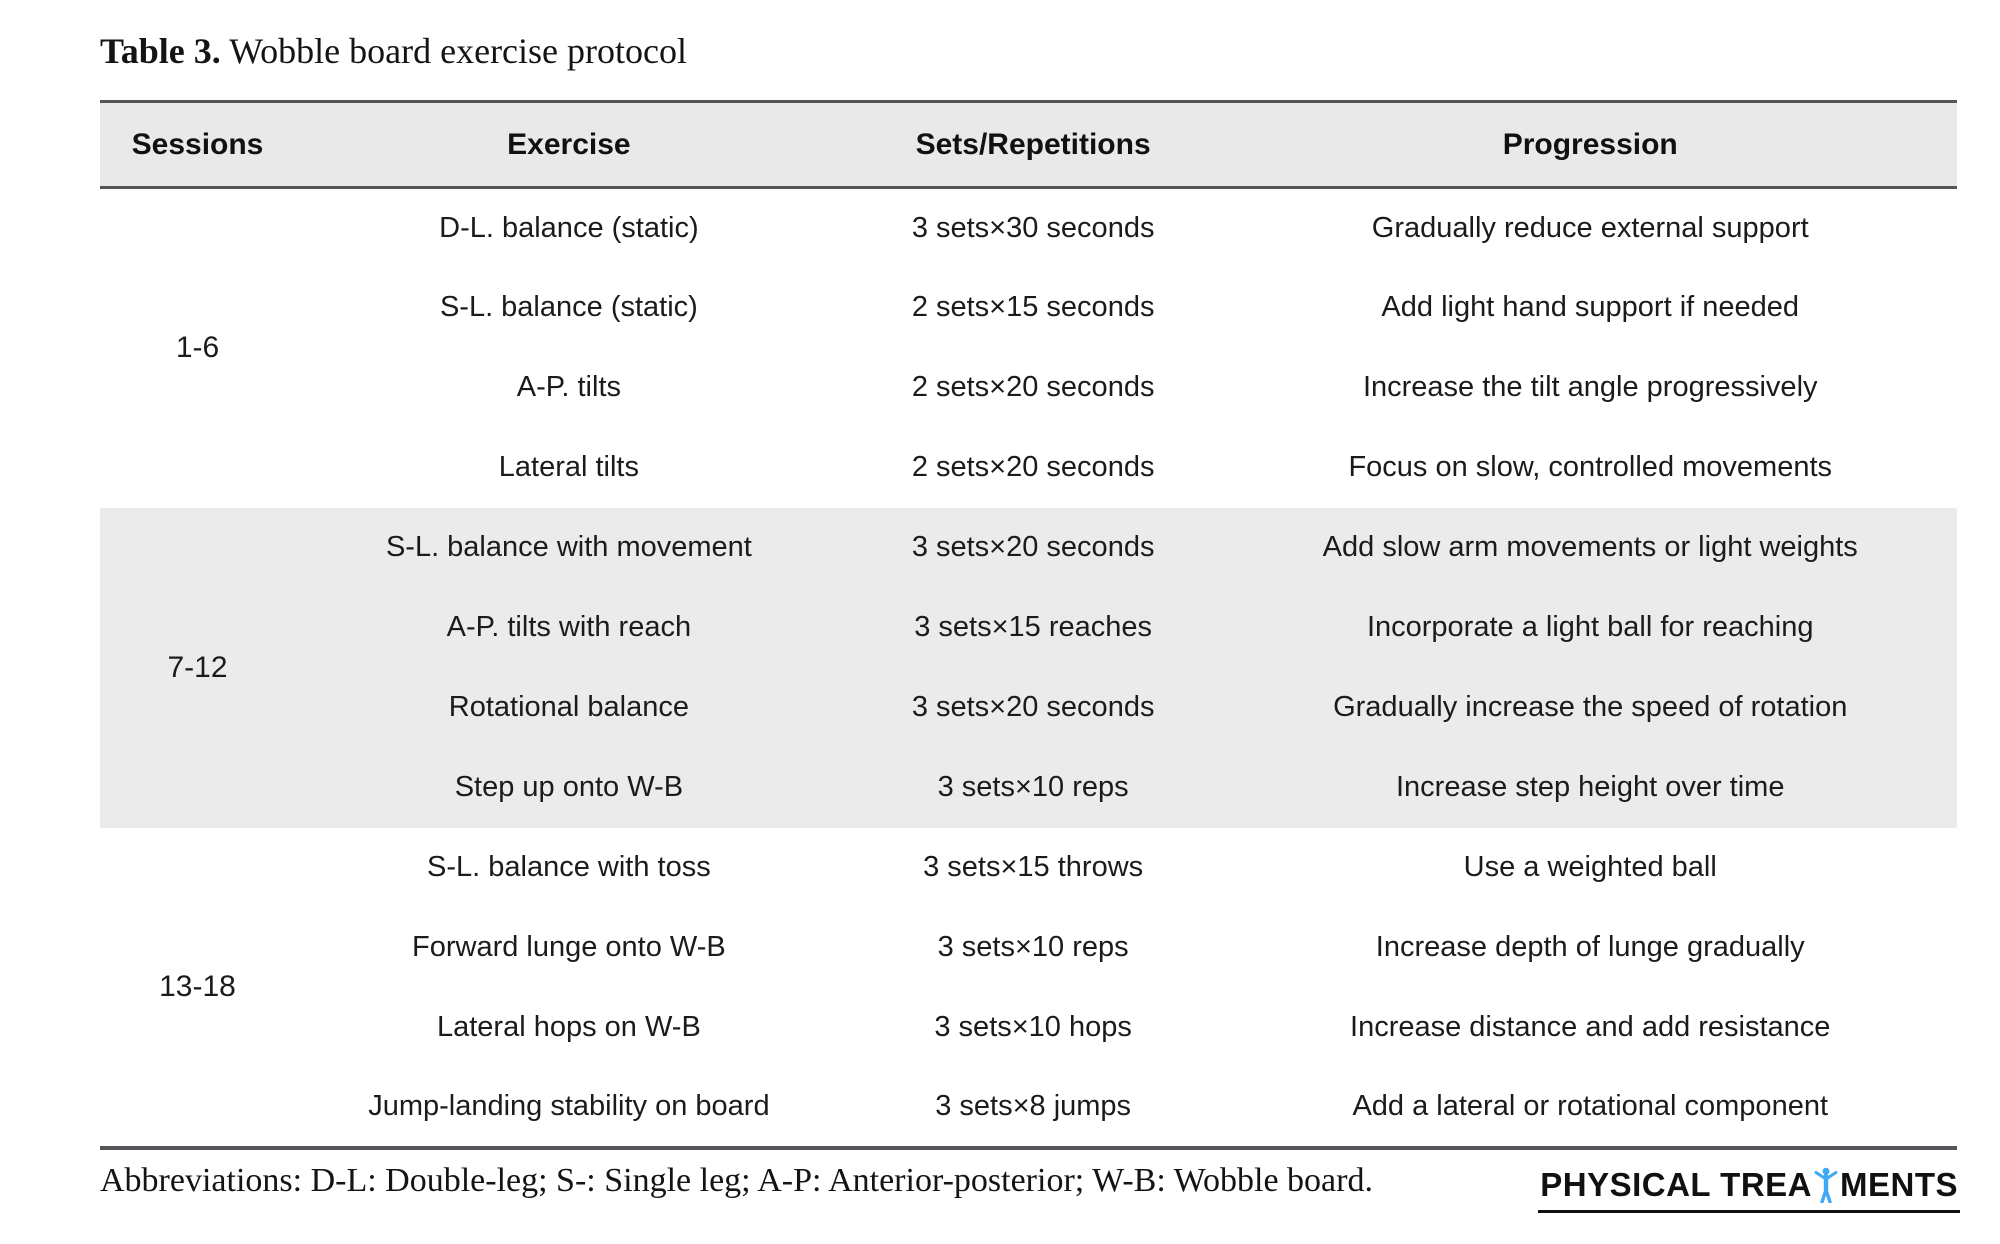 The width and height of the screenshot is (2000, 1244). I want to click on exercise-cell: A-P. tilts with reach, so click(569, 627).